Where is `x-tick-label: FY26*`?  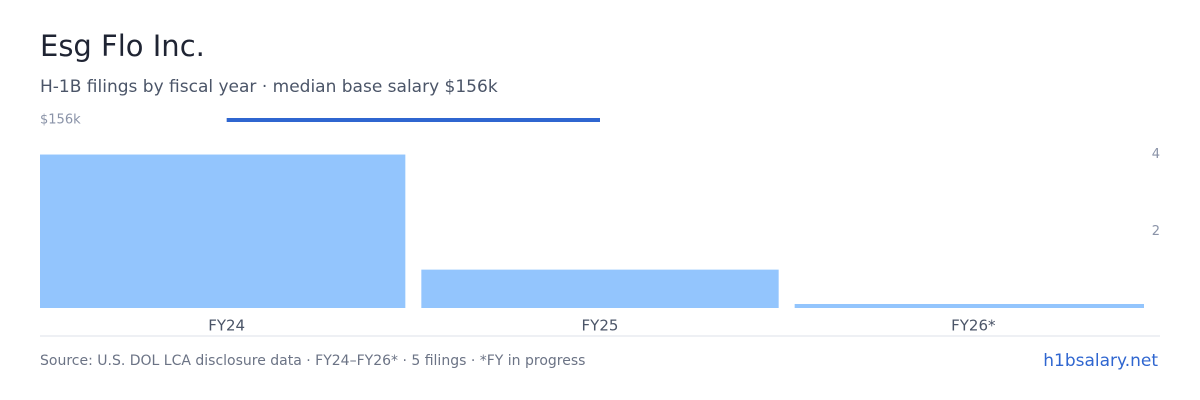
x-tick-label: FY26* is located at coordinates (973, 326).